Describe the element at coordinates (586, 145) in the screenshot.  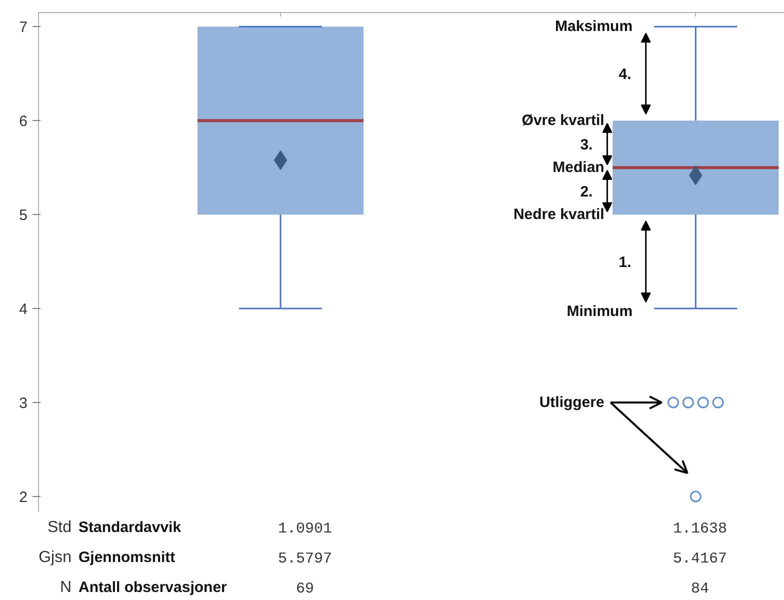
I see `annotation: 3.` at that location.